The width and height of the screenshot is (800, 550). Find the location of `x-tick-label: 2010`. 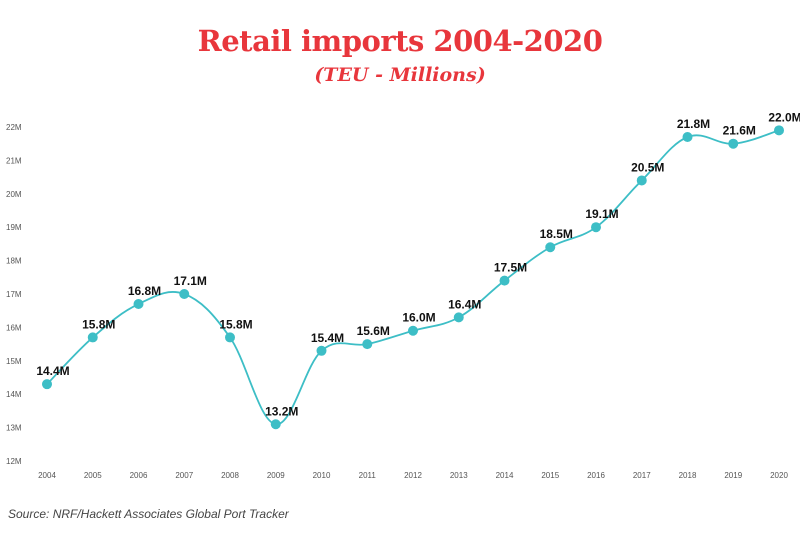

x-tick-label: 2010 is located at coordinates (322, 475).